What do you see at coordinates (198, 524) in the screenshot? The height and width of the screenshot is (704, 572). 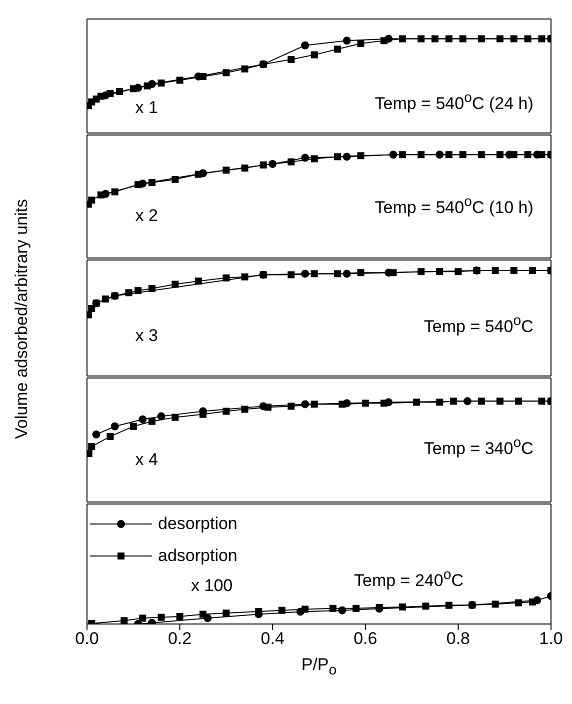 I see `legend-label: desorption` at bounding box center [198, 524].